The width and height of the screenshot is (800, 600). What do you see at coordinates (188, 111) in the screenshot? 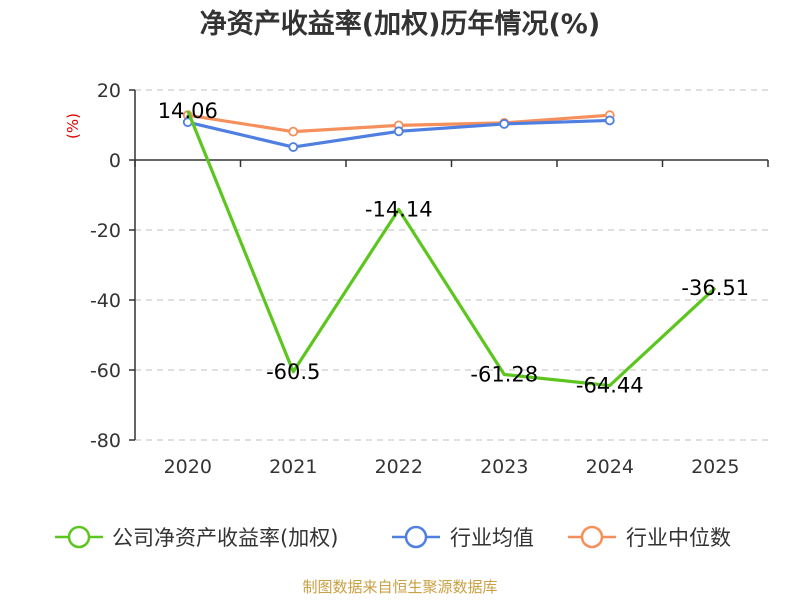
I see `data-label: 14.06` at bounding box center [188, 111].